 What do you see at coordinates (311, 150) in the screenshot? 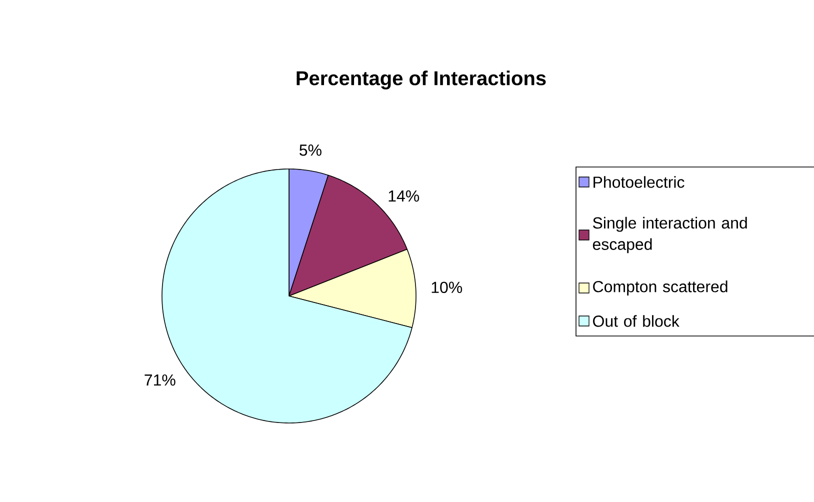
I see `data-label: 5%` at bounding box center [311, 150].